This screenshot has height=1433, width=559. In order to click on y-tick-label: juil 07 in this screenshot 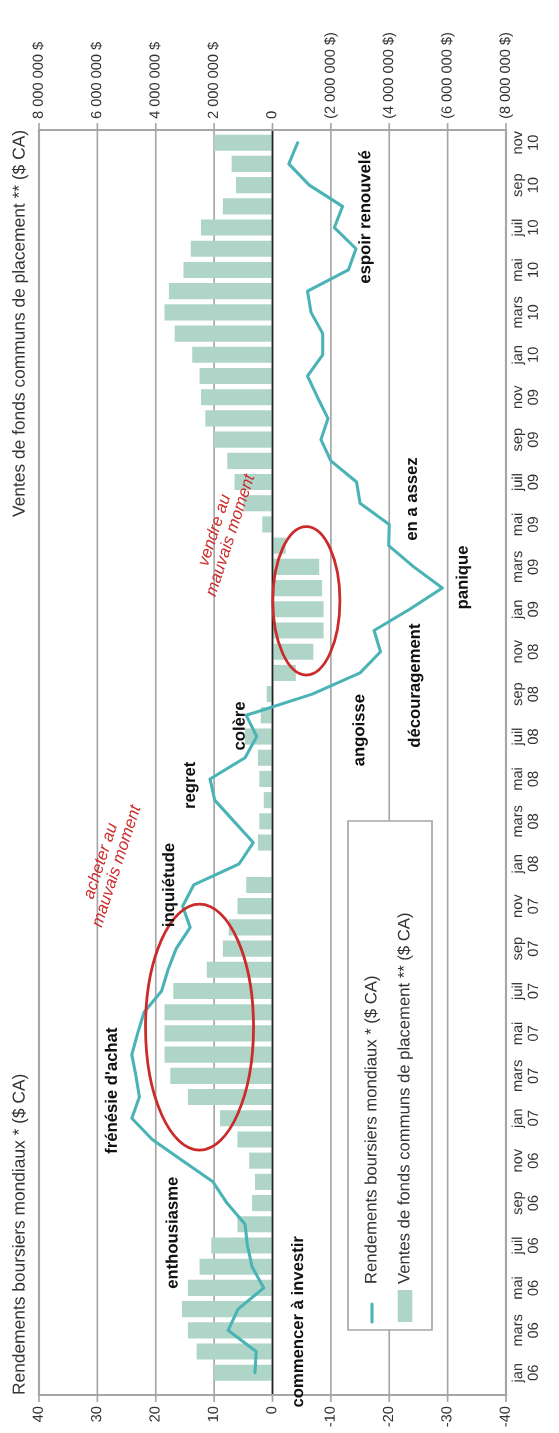, I will do `click(524, 992)`.